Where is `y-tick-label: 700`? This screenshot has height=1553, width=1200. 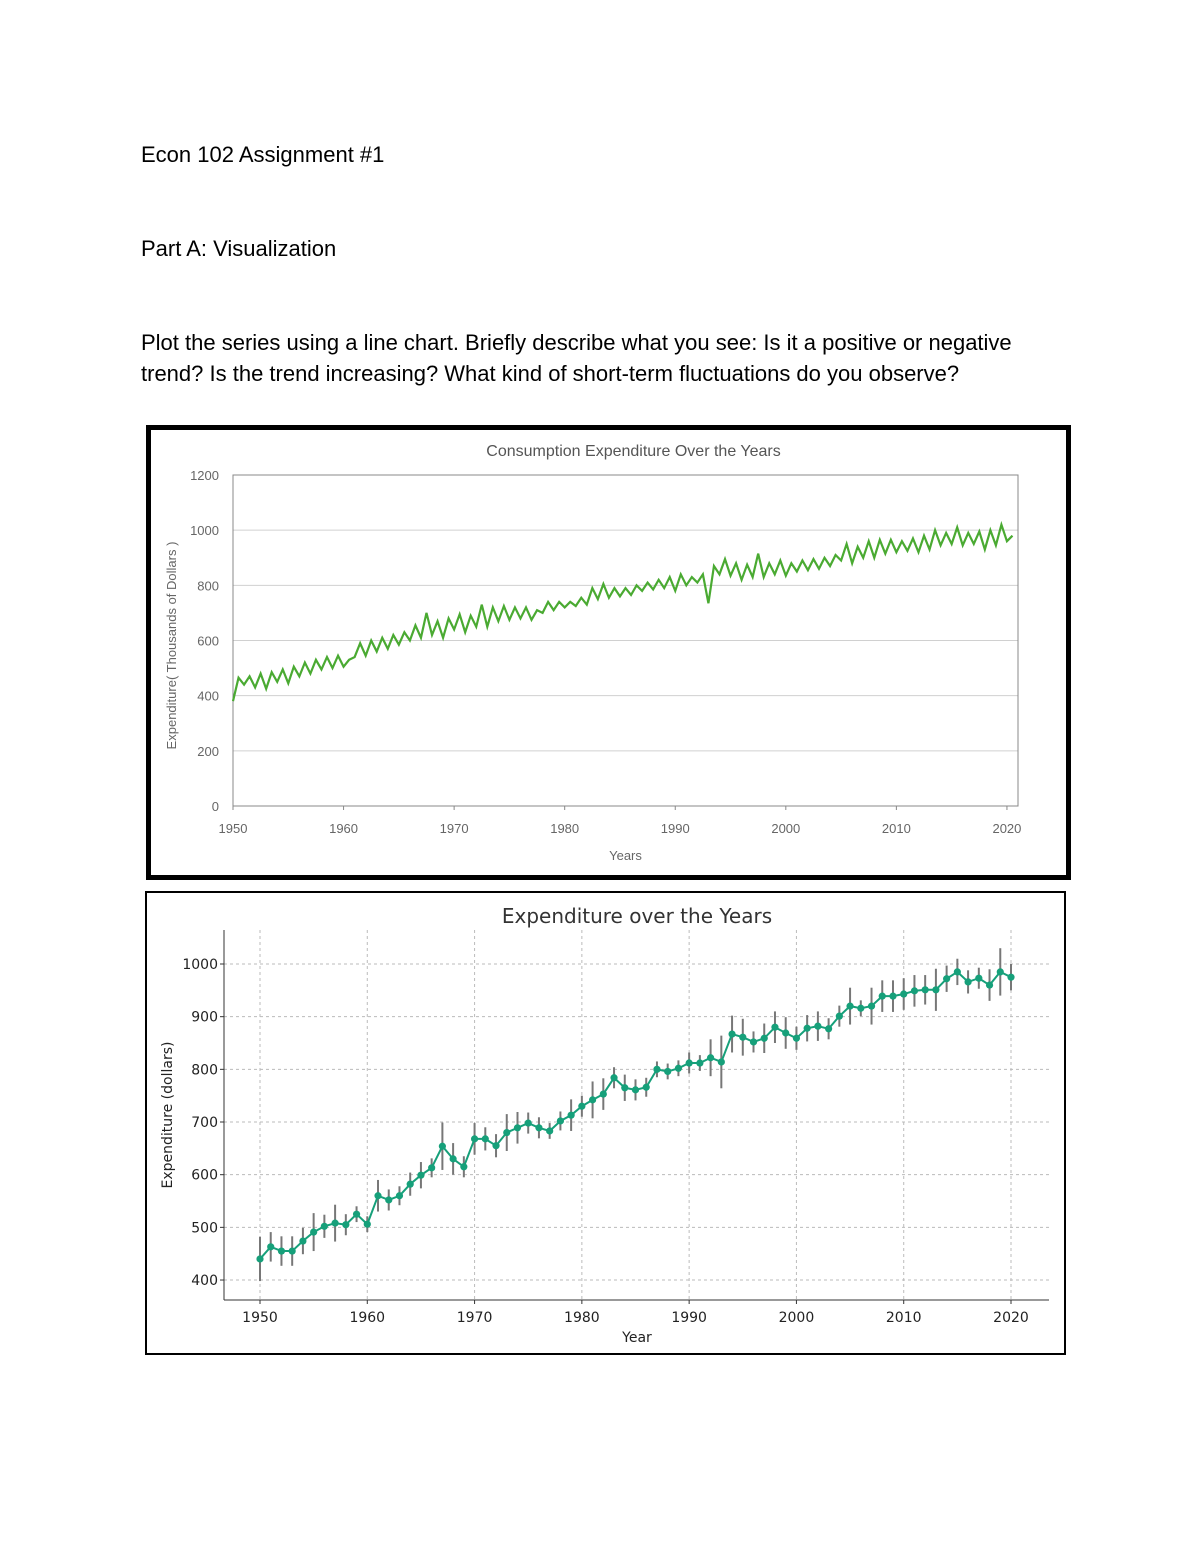
y-tick-label: 700 is located at coordinates (204, 1123).